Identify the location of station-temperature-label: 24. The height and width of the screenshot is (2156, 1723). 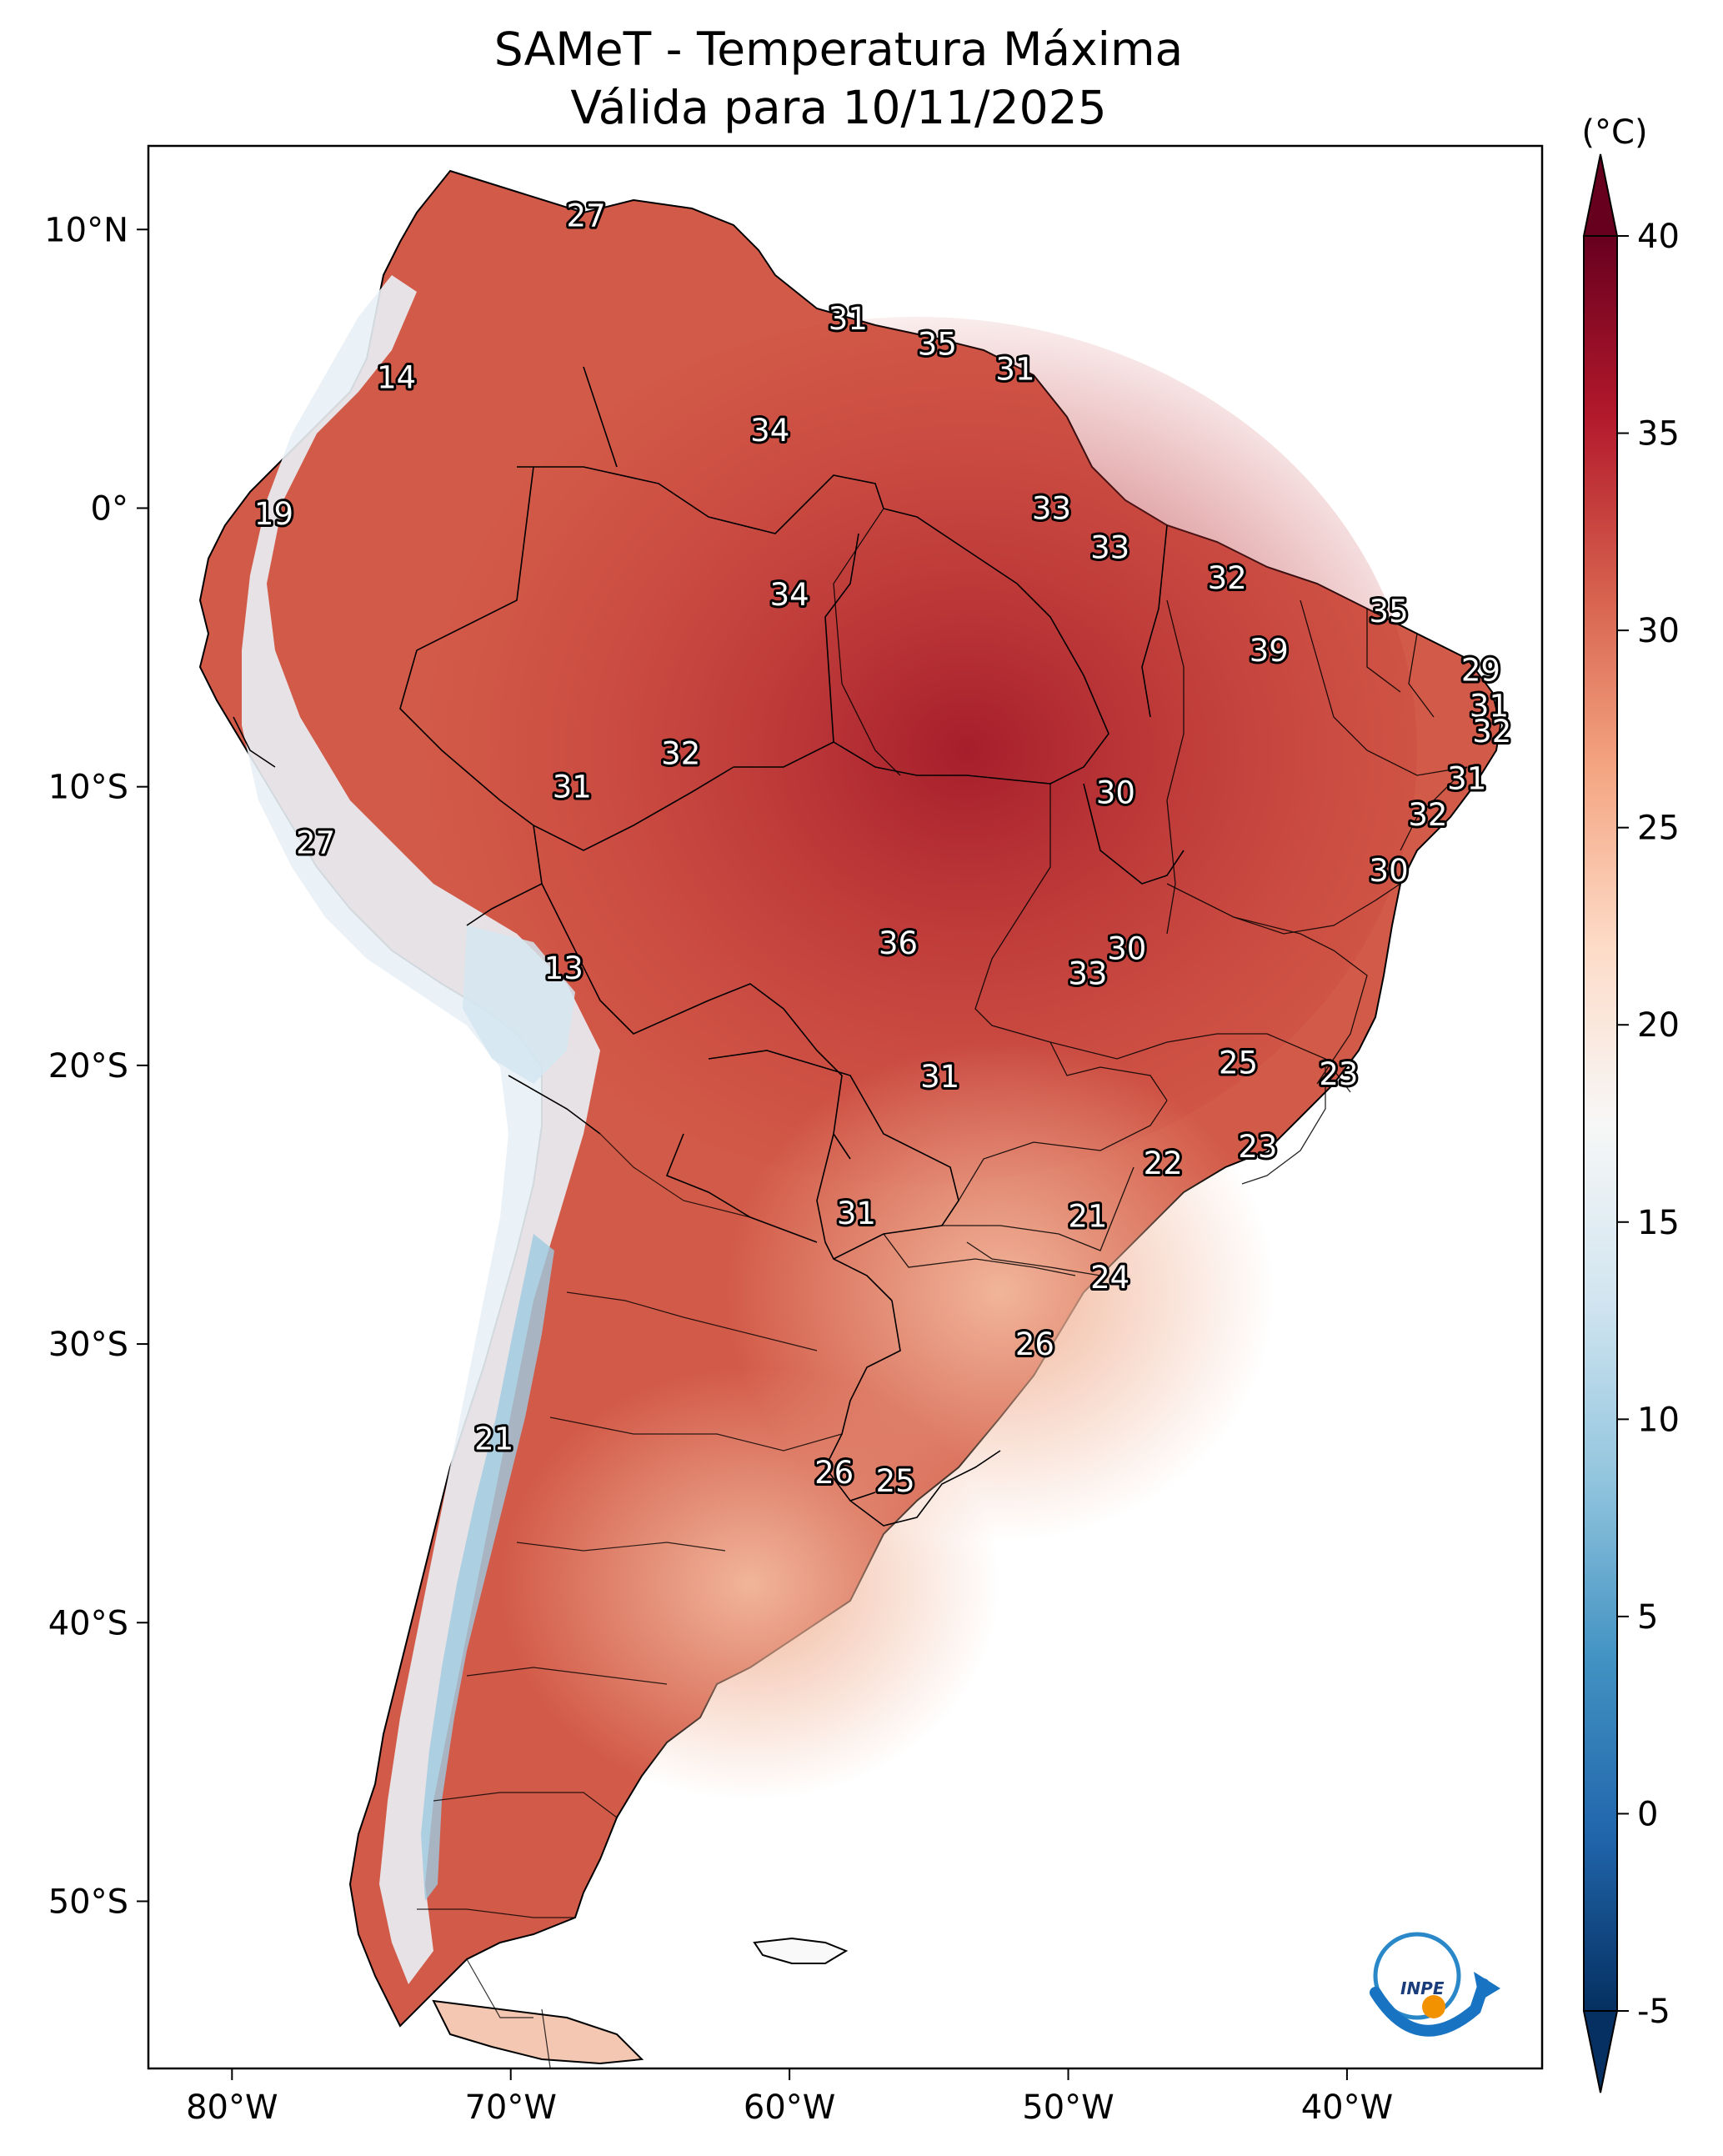
(1109, 1278).